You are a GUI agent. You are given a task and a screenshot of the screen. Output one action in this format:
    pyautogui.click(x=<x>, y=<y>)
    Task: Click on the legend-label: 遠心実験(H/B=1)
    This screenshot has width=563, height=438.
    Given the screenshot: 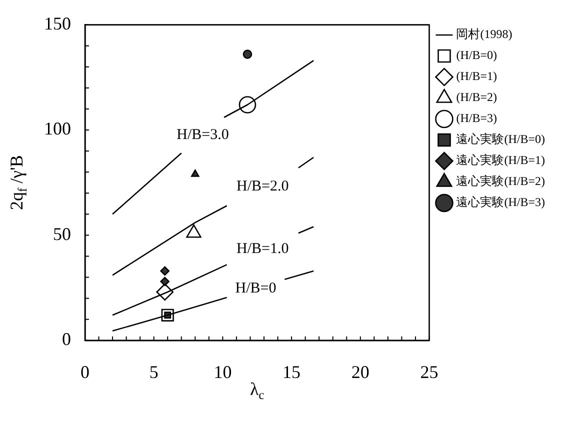 What is the action you would take?
    pyautogui.click(x=501, y=160)
    